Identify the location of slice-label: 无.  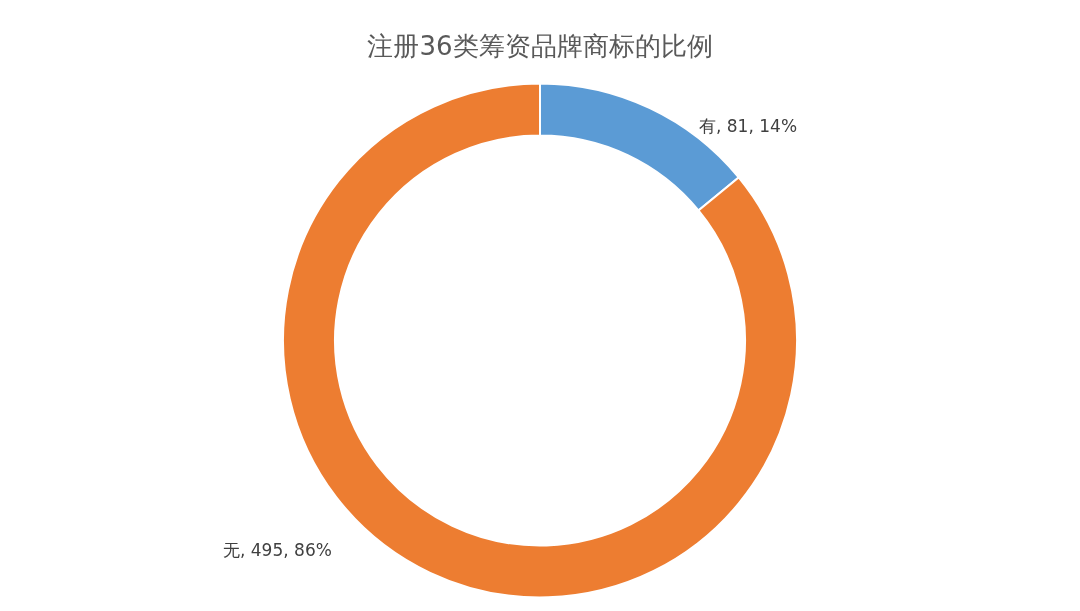
(231, 550).